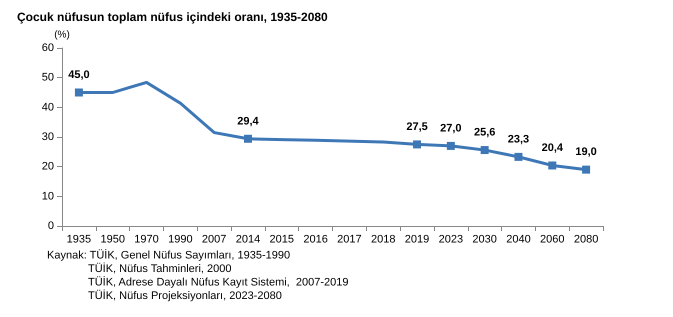  I want to click on x-tick-label: 2030, so click(484, 240).